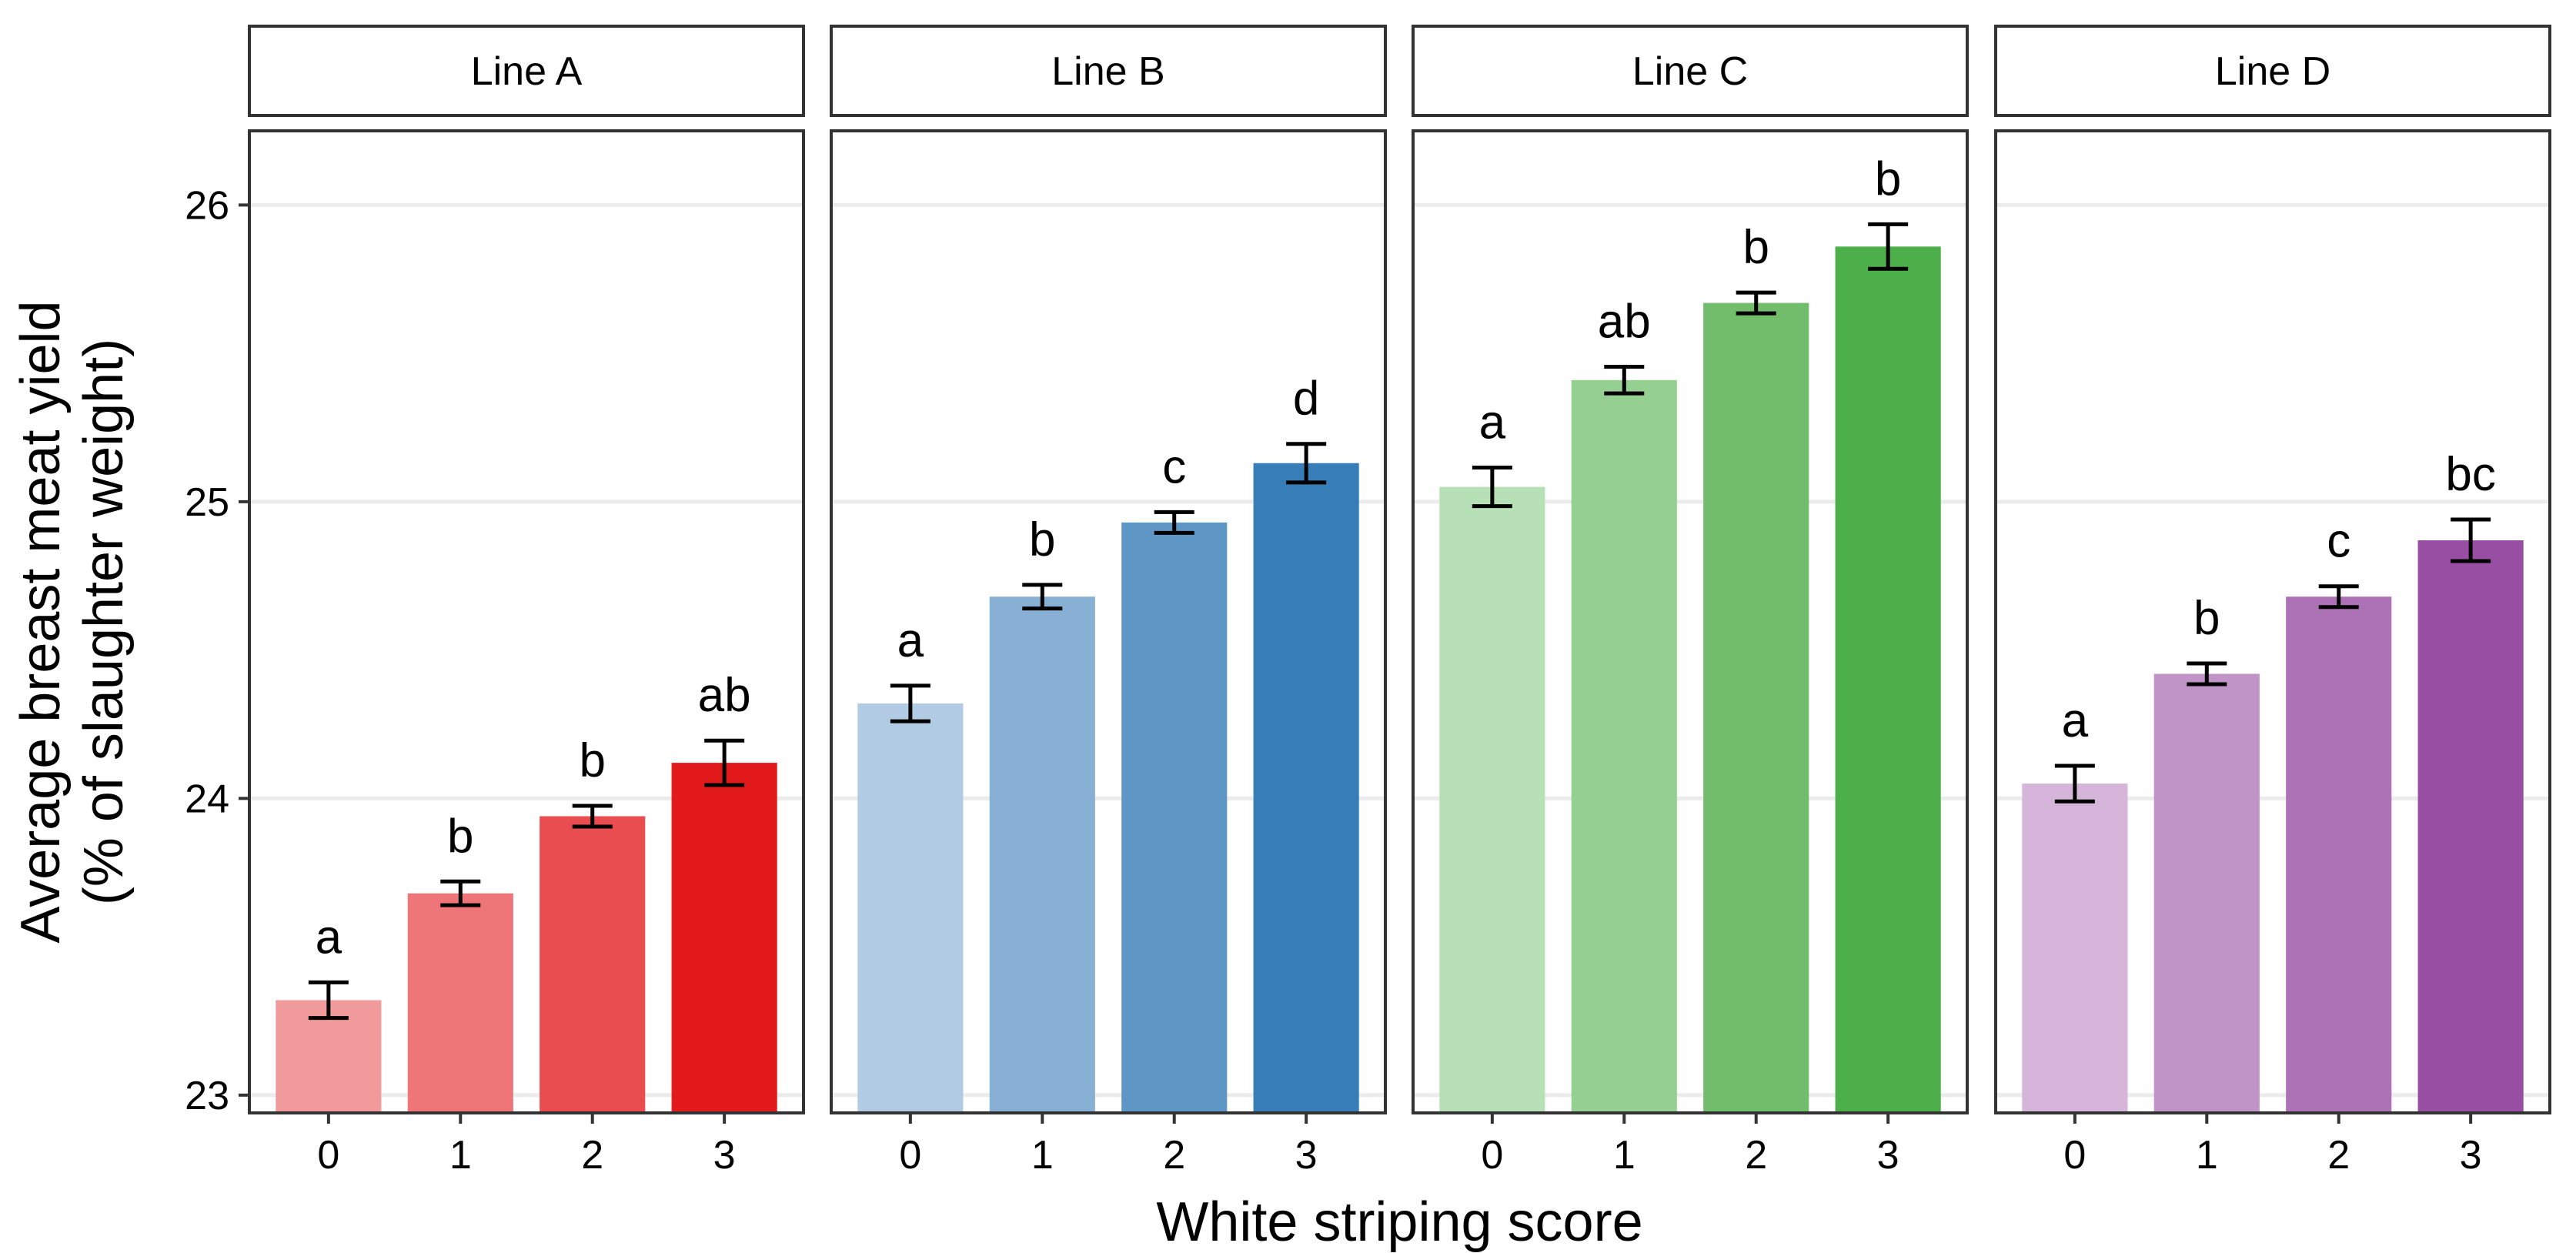 The image size is (2576, 1253). I want to click on panel-d-xtick-label-1: 1, so click(2207, 1155).